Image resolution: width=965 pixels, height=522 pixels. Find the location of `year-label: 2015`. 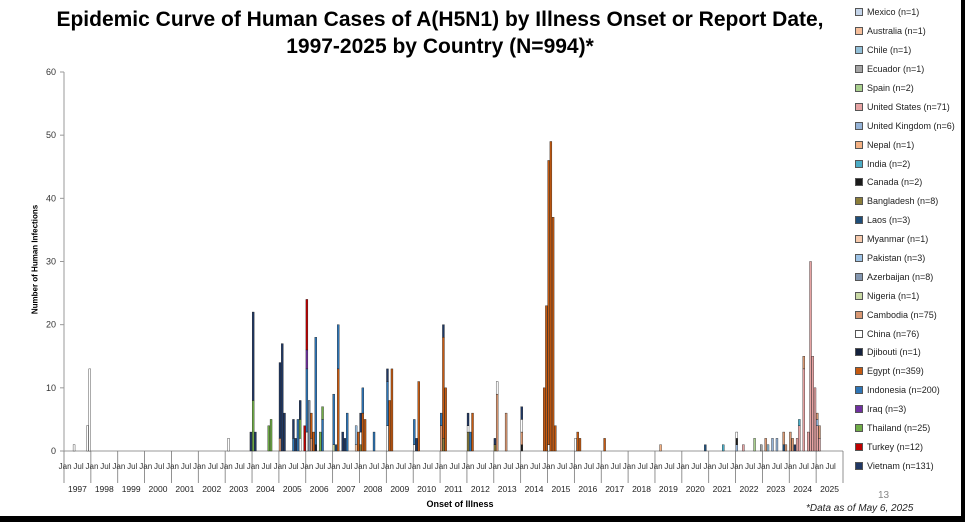

year-label: 2015 is located at coordinates (560, 489).